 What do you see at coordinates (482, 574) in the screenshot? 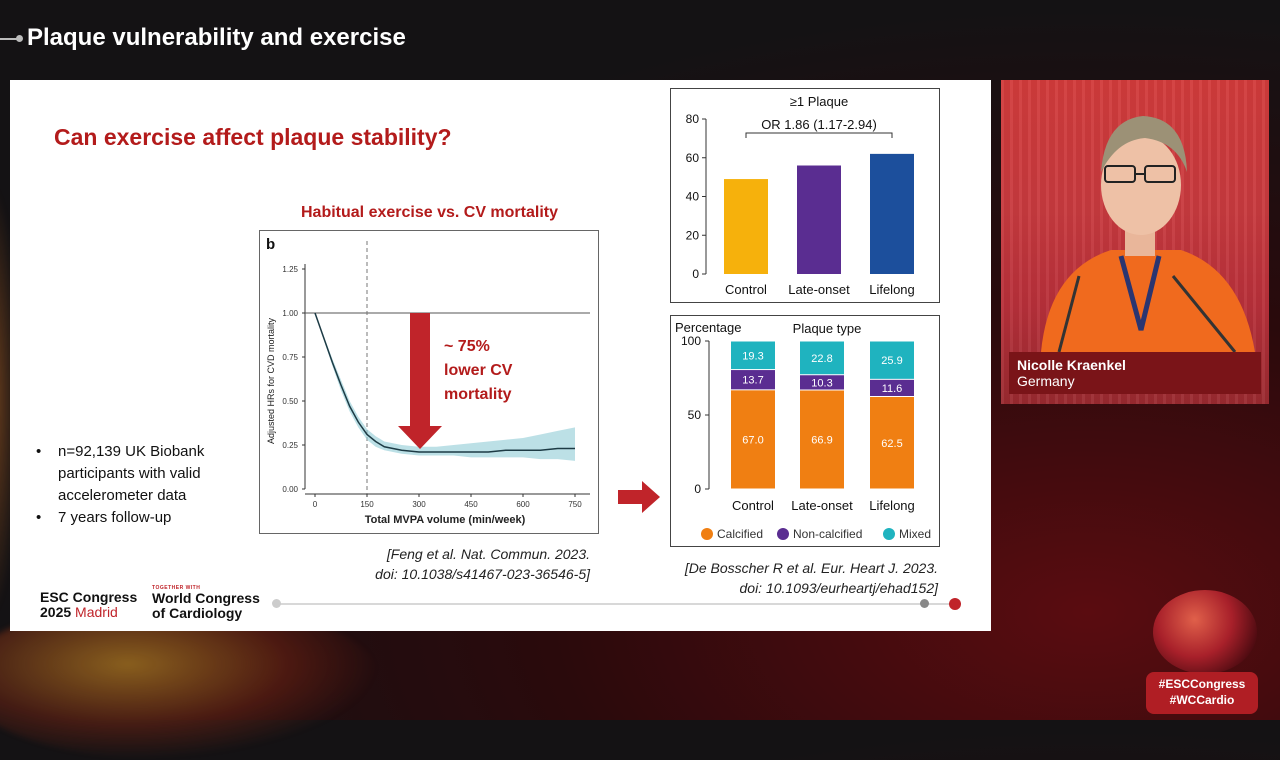
I see `citation-line: doi: 10.1038/s41467-023-36546-5]` at bounding box center [482, 574].